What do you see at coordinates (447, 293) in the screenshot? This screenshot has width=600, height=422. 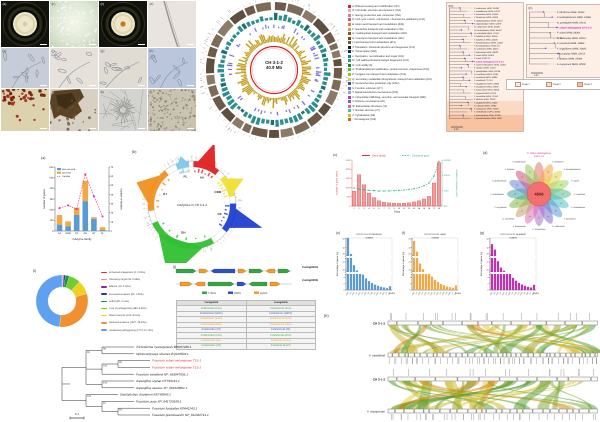 I see `svg-text: 0.6` at bounding box center [447, 293].